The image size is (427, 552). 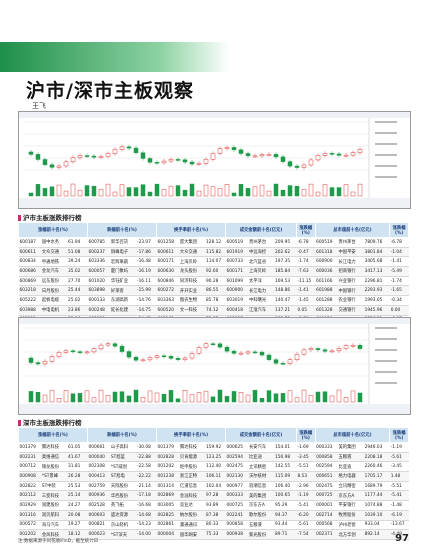 I want to click on table-cell: 202.62, so click(x=285, y=252).